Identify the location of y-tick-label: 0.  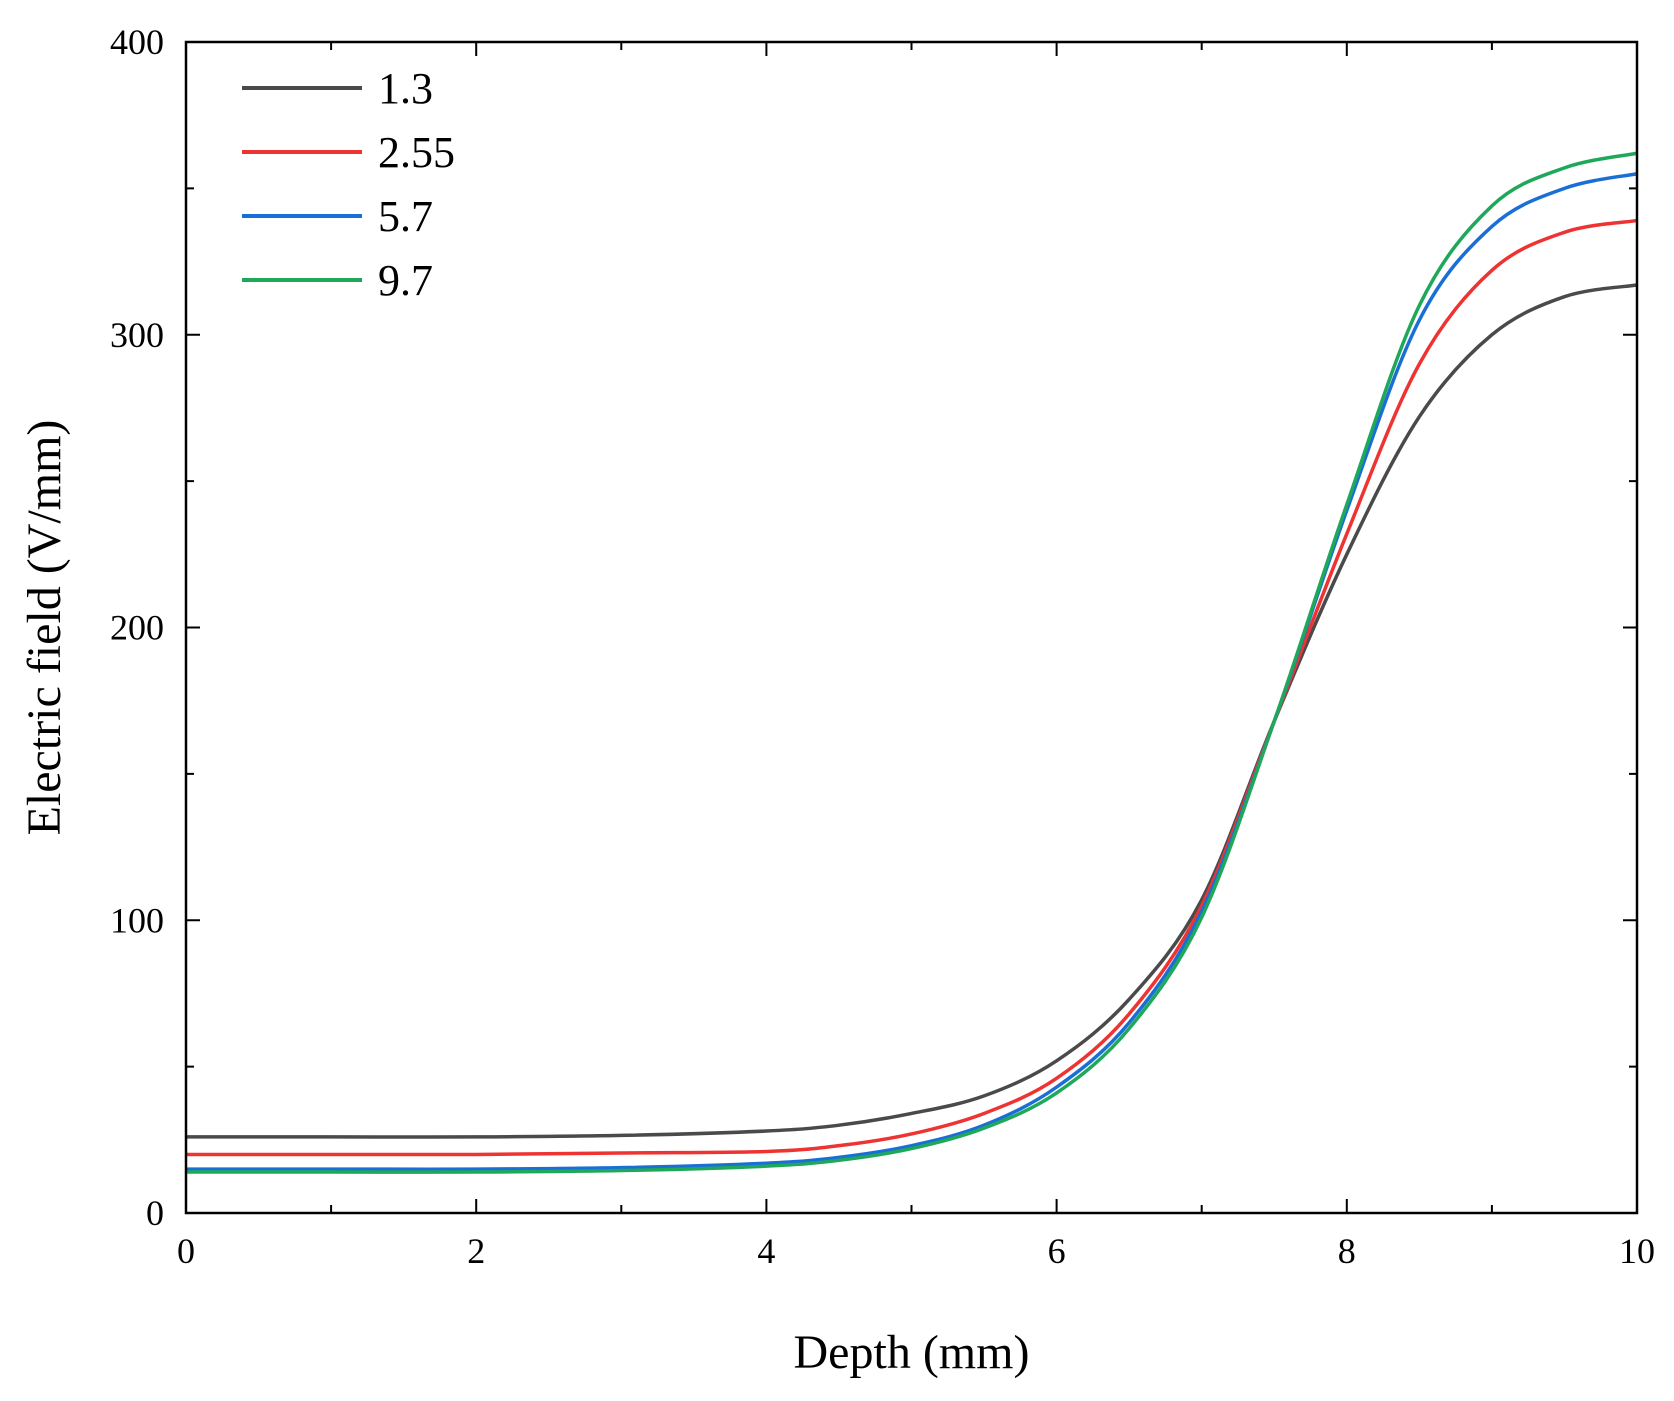
(155, 1213).